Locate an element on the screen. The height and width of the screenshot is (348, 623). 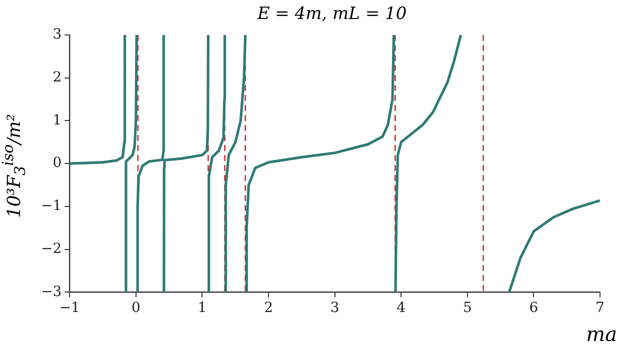
y-tick-label: 0 is located at coordinates (57, 163).